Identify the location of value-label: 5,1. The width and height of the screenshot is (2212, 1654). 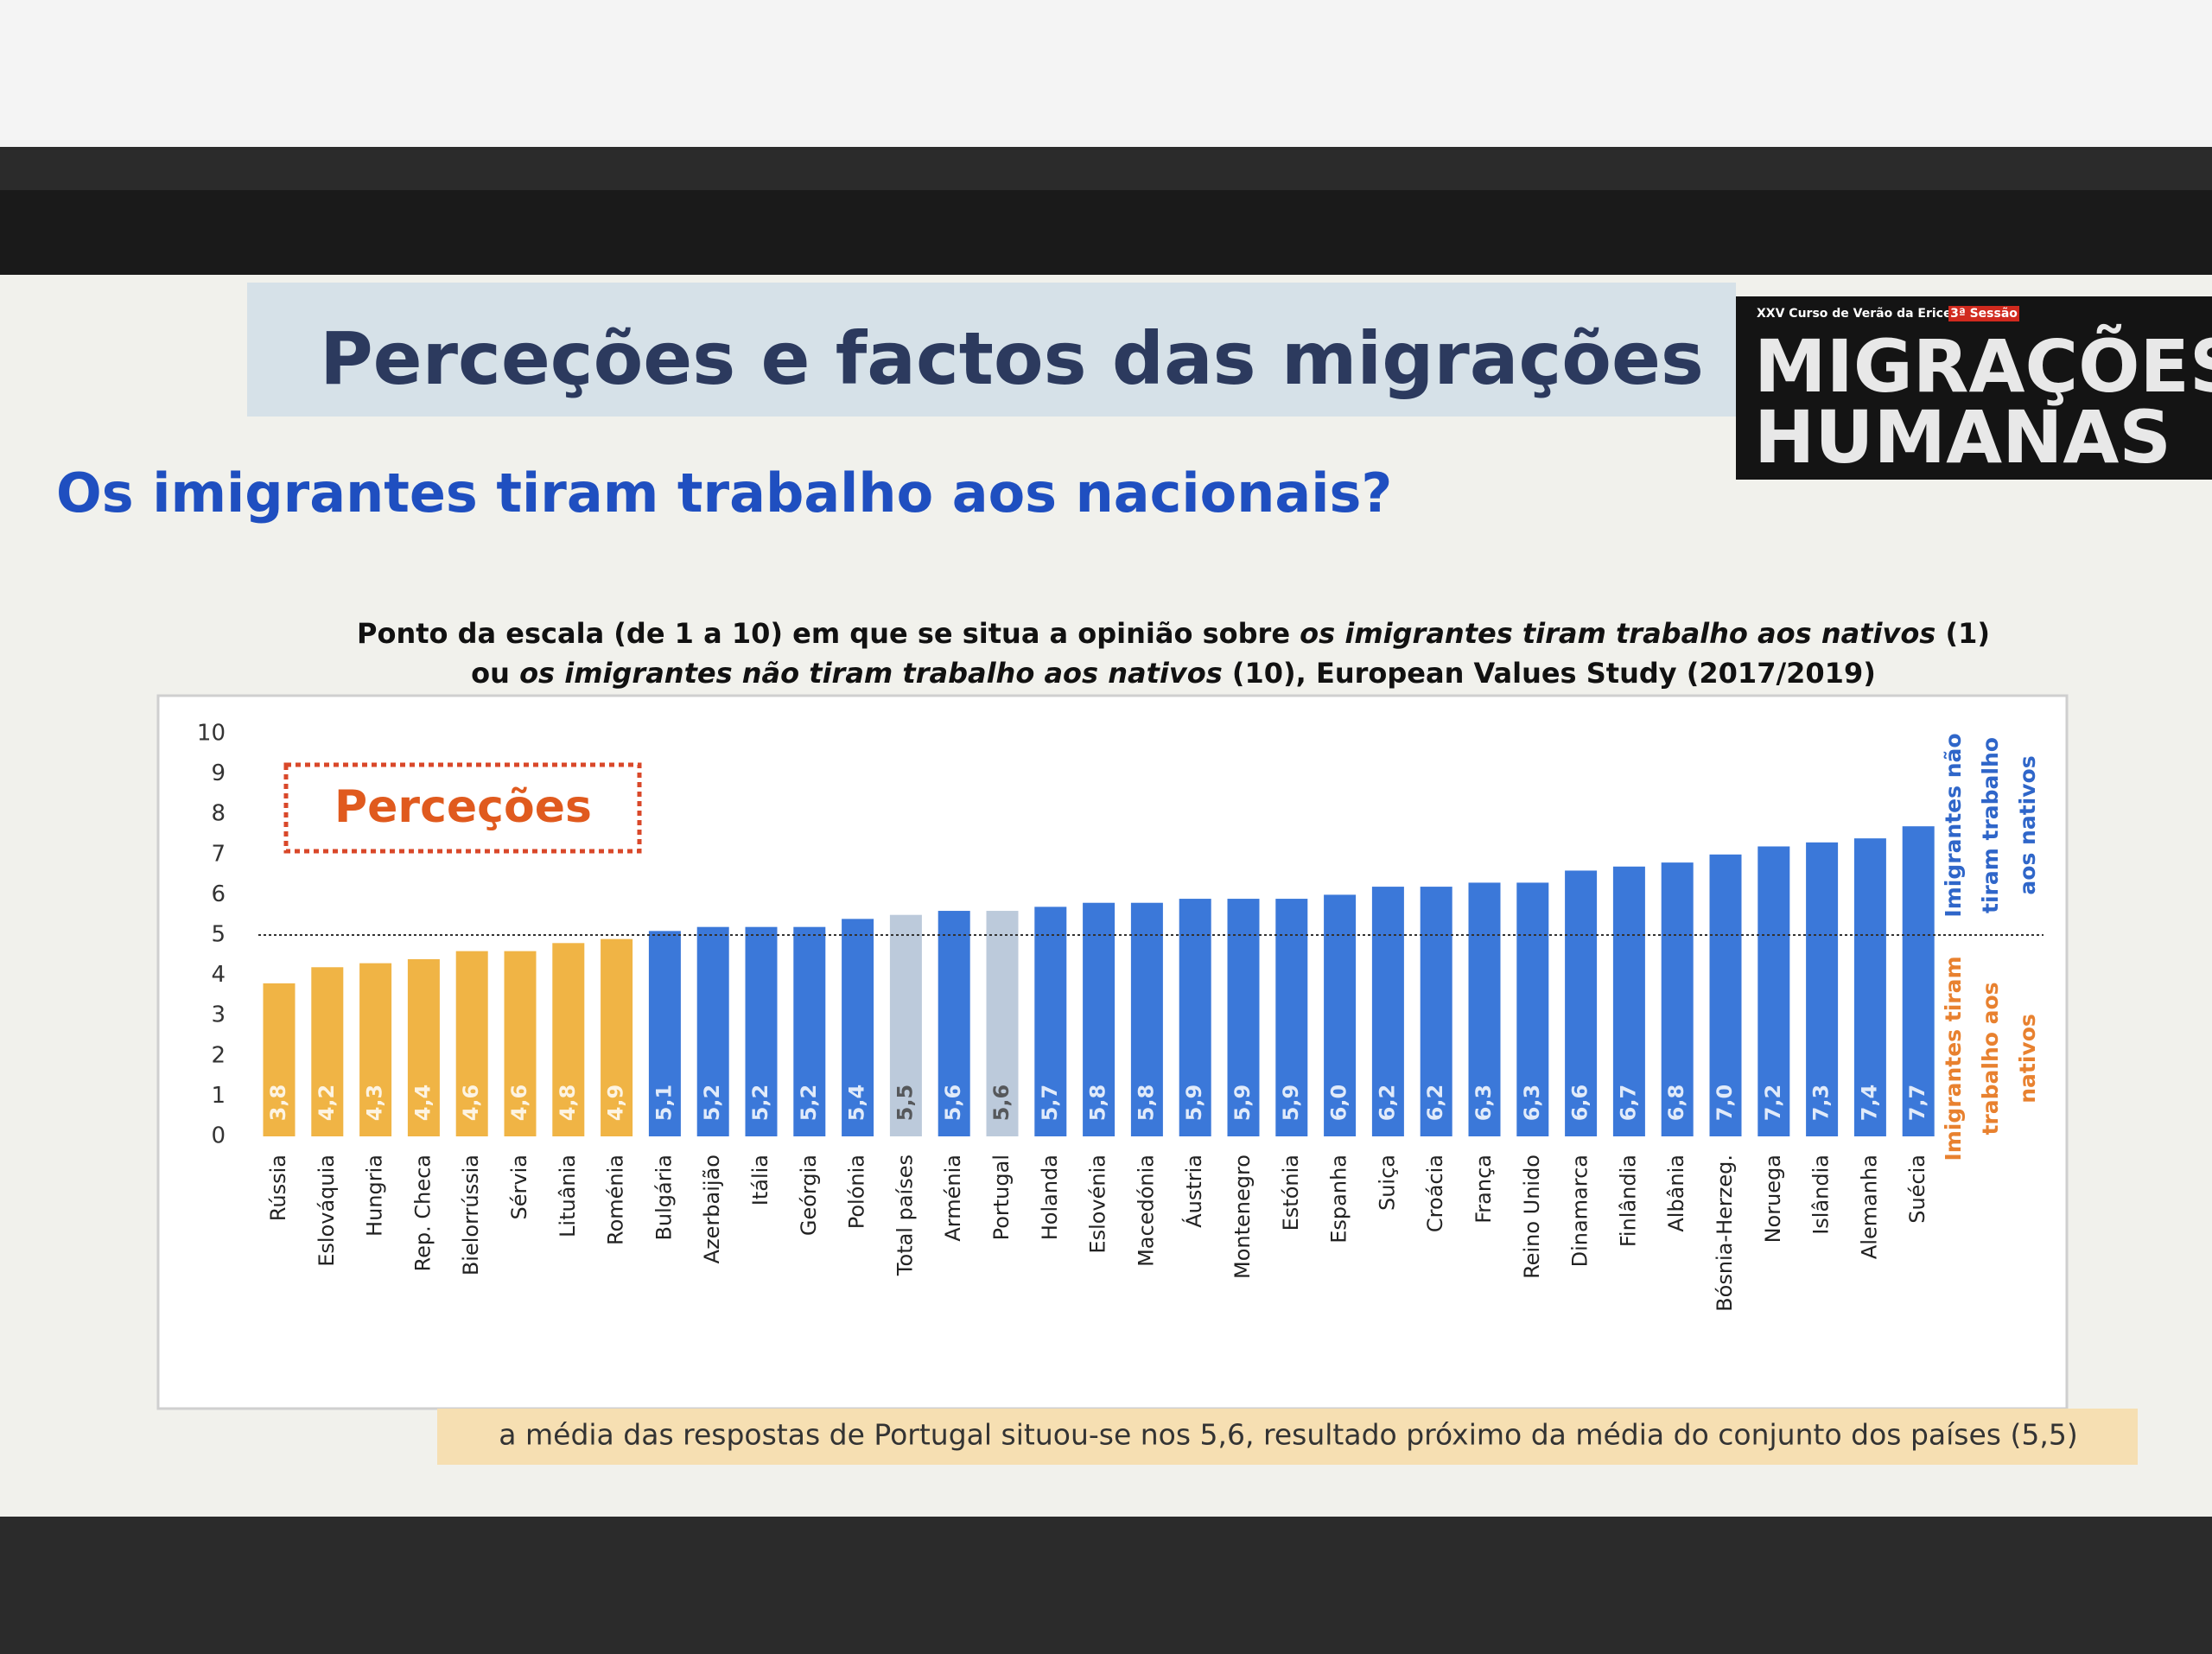
(664, 1103).